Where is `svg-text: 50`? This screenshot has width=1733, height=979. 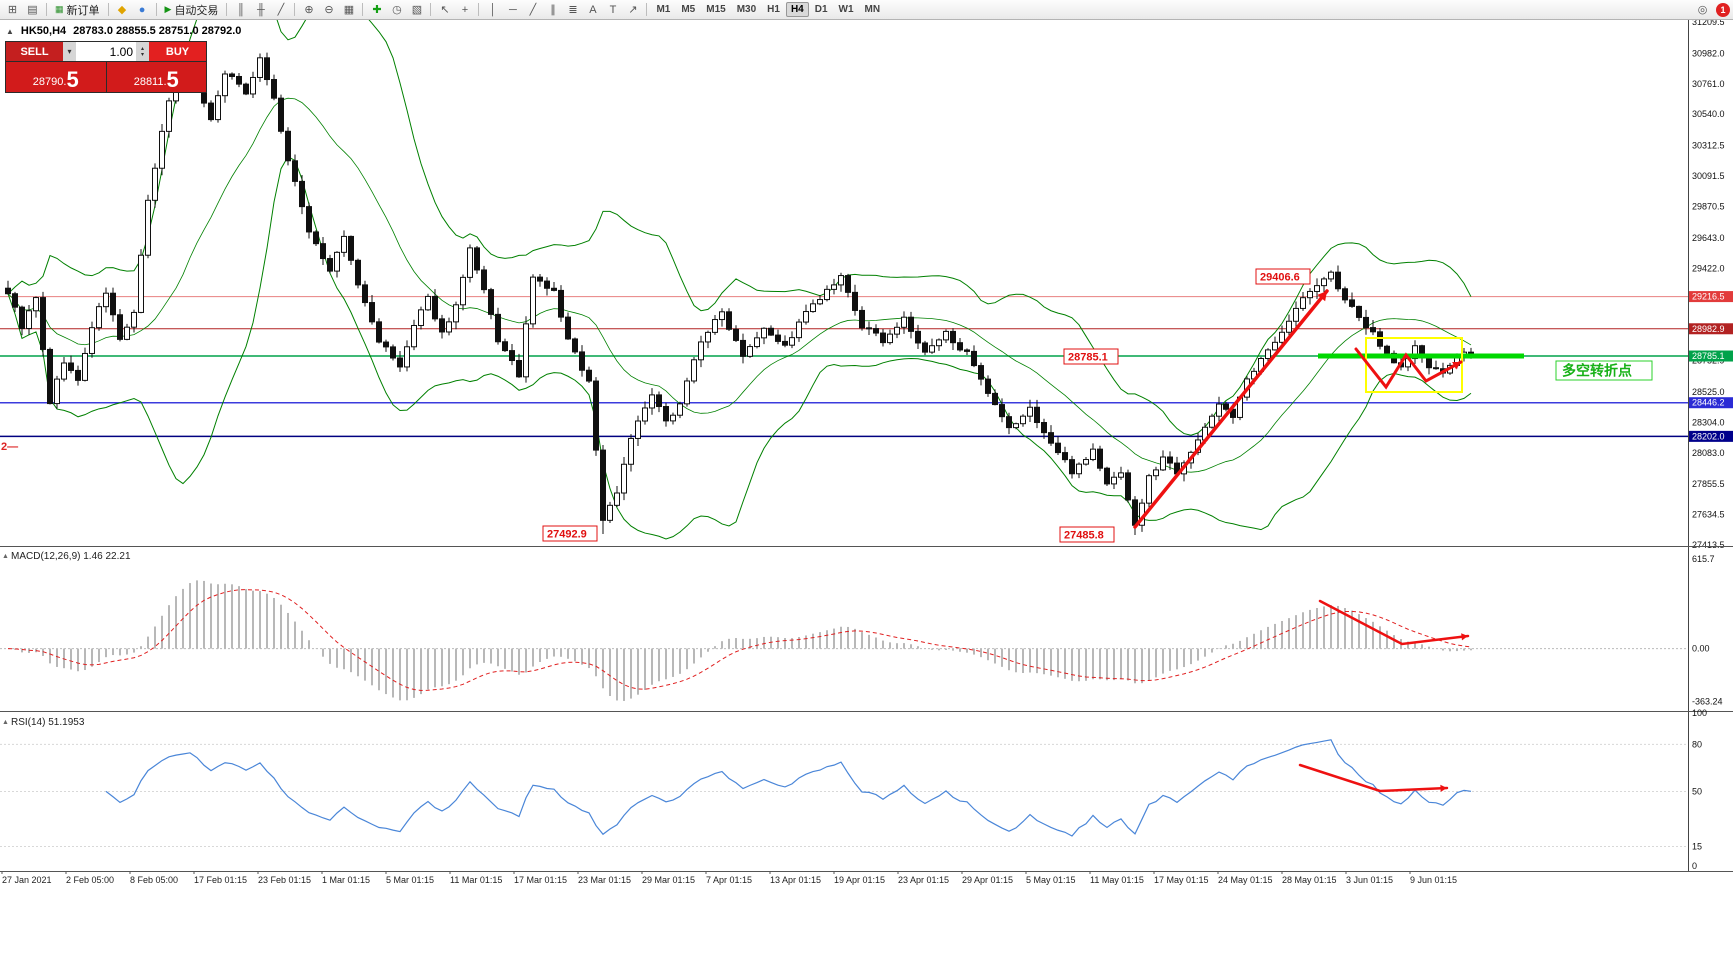 svg-text: 50 is located at coordinates (1697, 792).